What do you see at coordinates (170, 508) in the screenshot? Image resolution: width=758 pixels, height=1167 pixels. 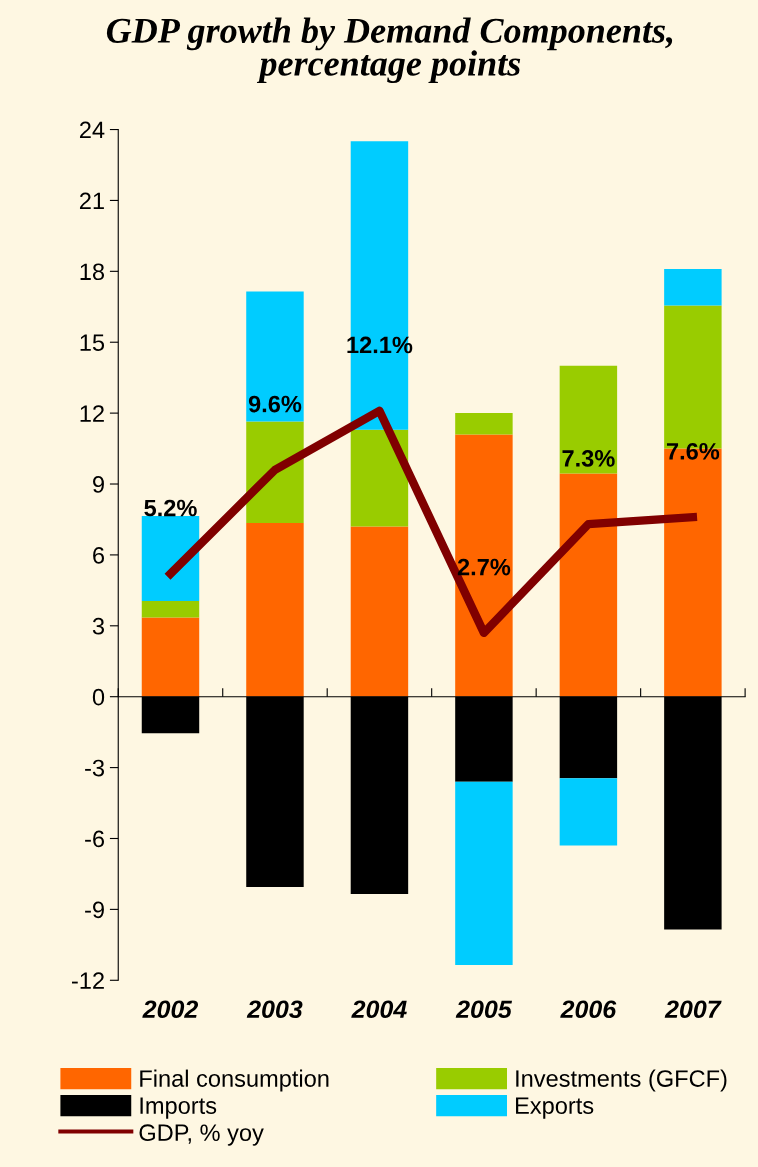 I see `data-label: 5.2%` at bounding box center [170, 508].